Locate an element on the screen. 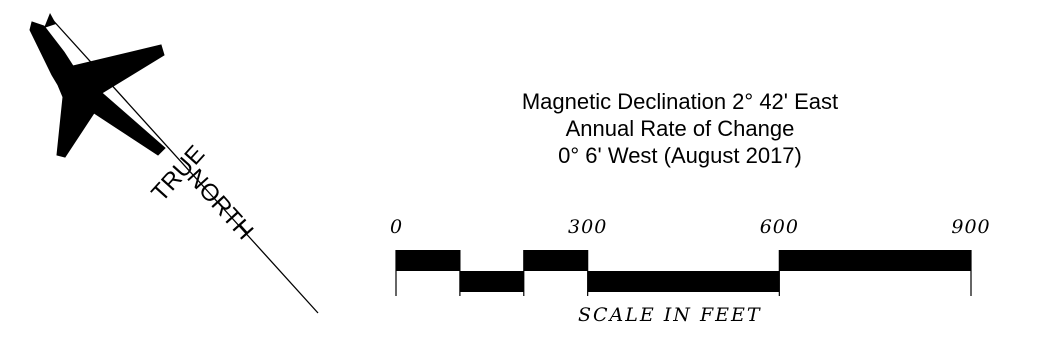  airplane-icon is located at coordinates (97, 89).